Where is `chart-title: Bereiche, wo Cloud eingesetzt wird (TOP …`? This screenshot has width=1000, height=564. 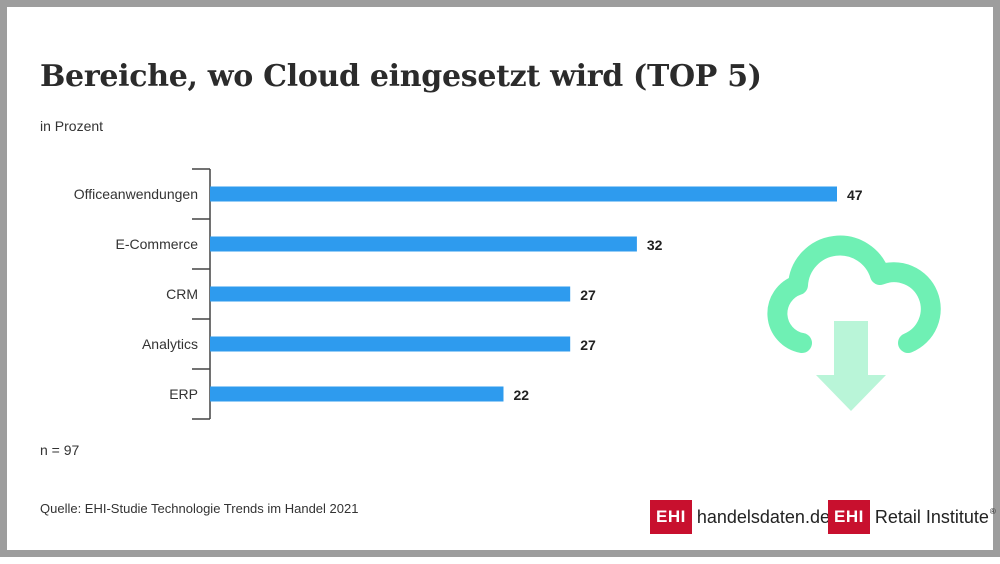
chart-title: Bereiche, wo Cloud eingesetzt wird (TOP … is located at coordinates (401, 76).